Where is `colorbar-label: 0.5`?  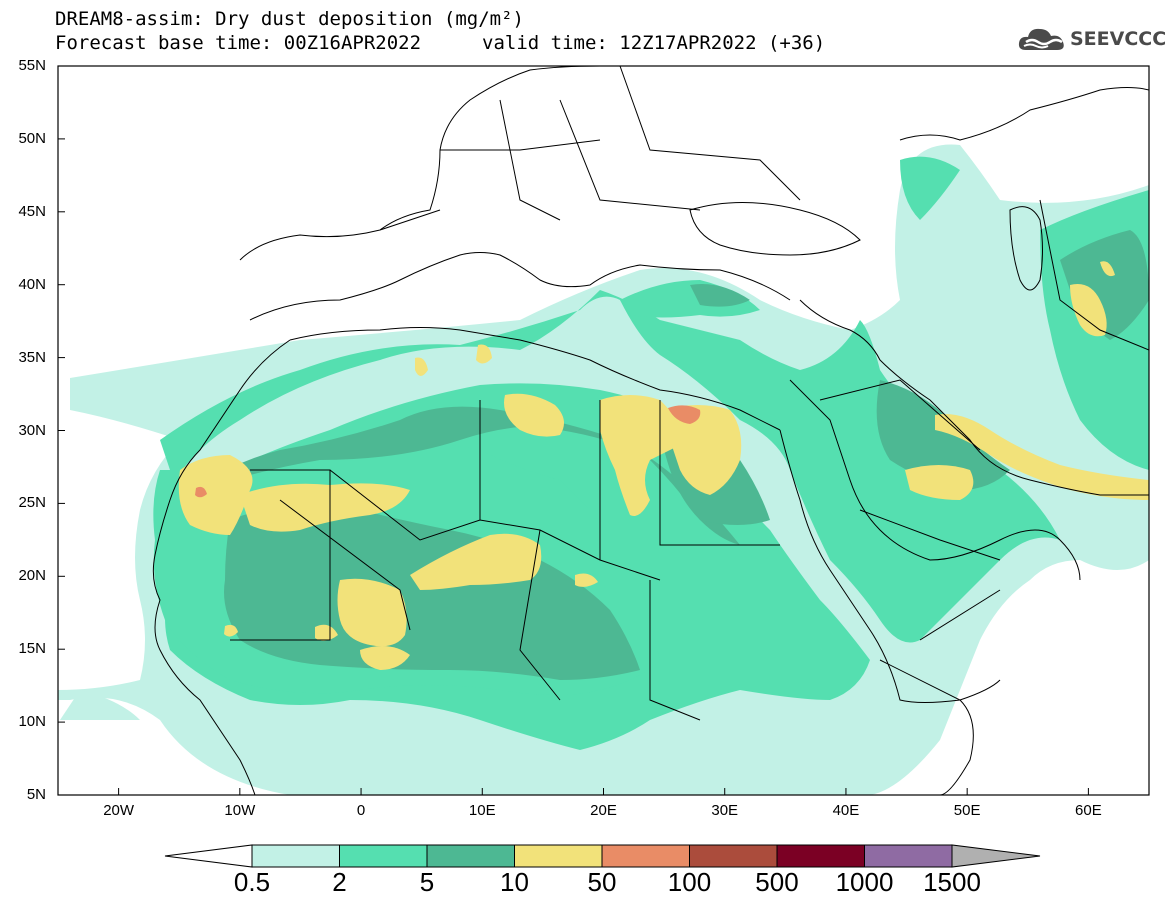
colorbar-label: 0.5 is located at coordinates (252, 882).